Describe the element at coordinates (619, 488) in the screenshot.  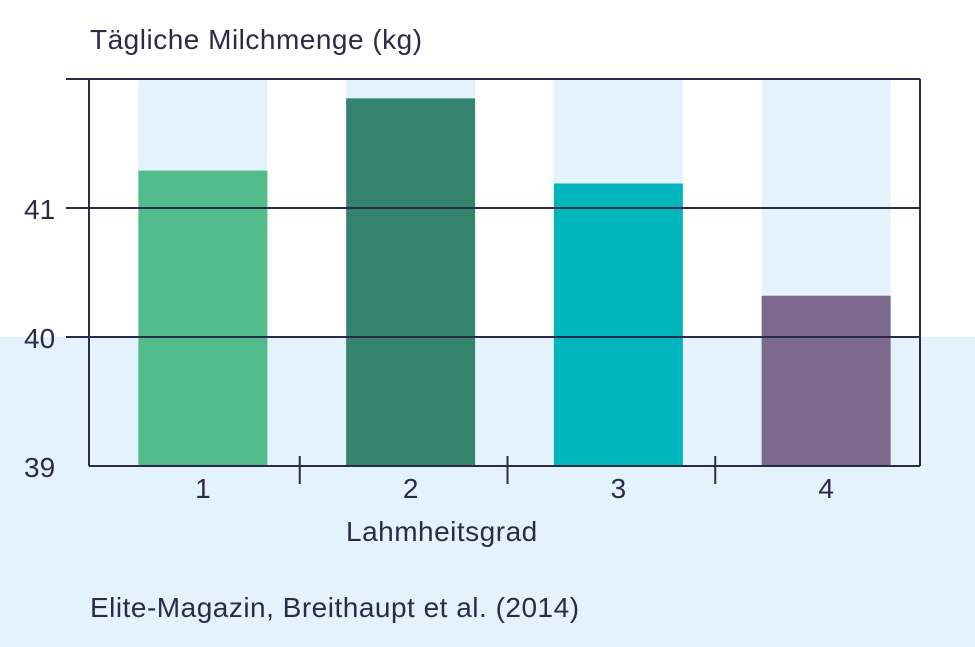
I see `x-tick-label-3: 3` at that location.